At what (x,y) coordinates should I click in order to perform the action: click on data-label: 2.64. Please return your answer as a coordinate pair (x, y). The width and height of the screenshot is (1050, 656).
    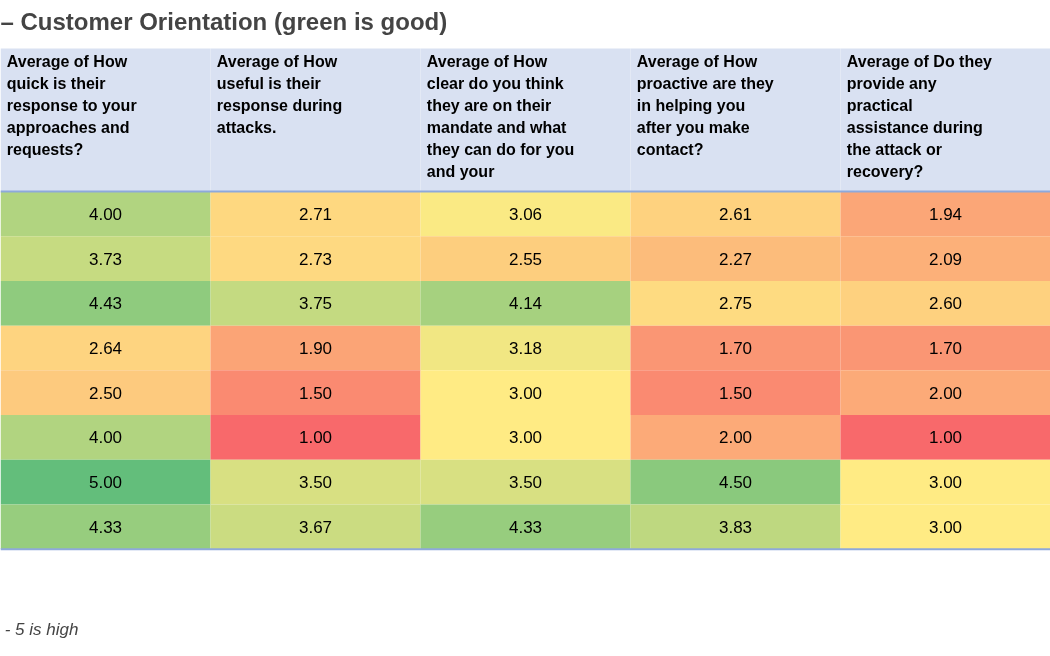
    Looking at the image, I should click on (105, 348).